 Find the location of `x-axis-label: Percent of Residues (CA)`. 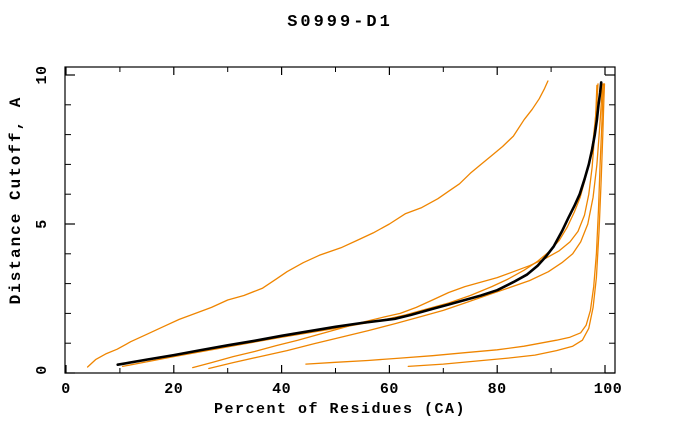

x-axis-label: Percent of Residues (CA) is located at coordinates (340, 409).